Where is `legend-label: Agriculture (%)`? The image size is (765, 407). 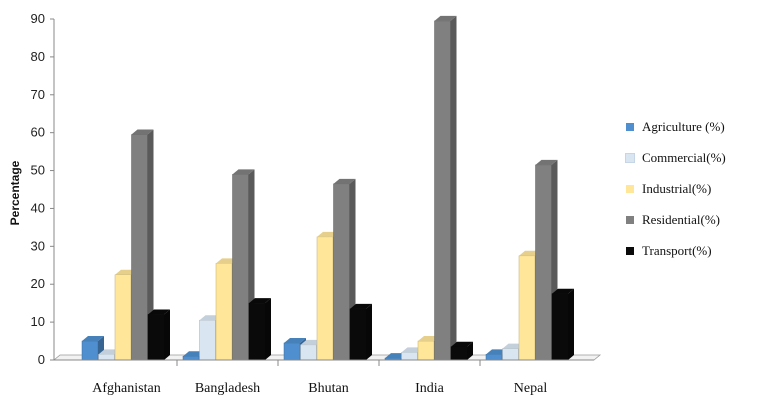 legend-label: Agriculture (%) is located at coordinates (683, 126).